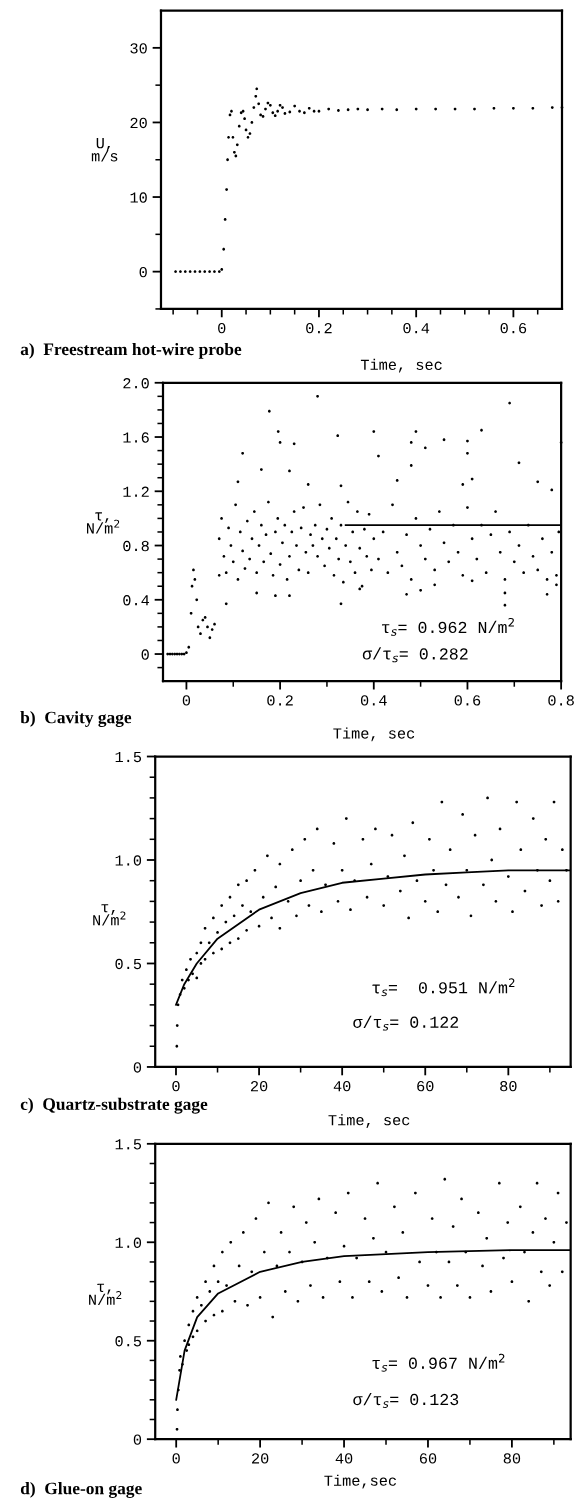 The width and height of the screenshot is (577, 1507). What do you see at coordinates (104, 150) in the screenshot?
I see `y-axis-title: U, m/s` at bounding box center [104, 150].